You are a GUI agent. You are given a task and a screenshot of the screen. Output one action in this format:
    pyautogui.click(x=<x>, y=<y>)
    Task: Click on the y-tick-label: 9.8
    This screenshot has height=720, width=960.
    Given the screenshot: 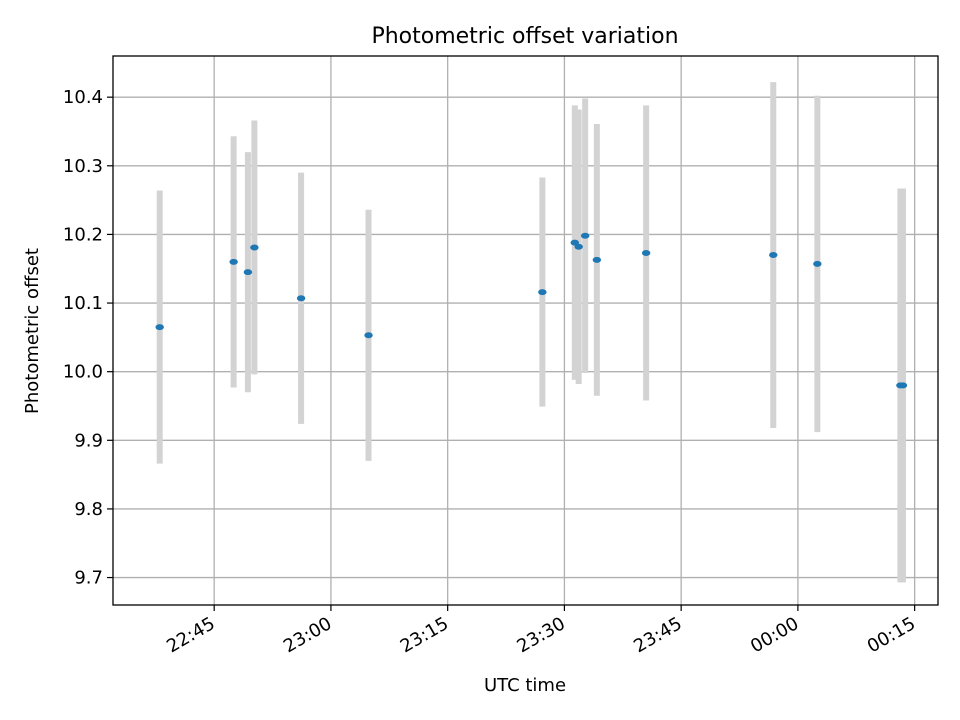 What is the action you would take?
    pyautogui.click(x=88, y=509)
    